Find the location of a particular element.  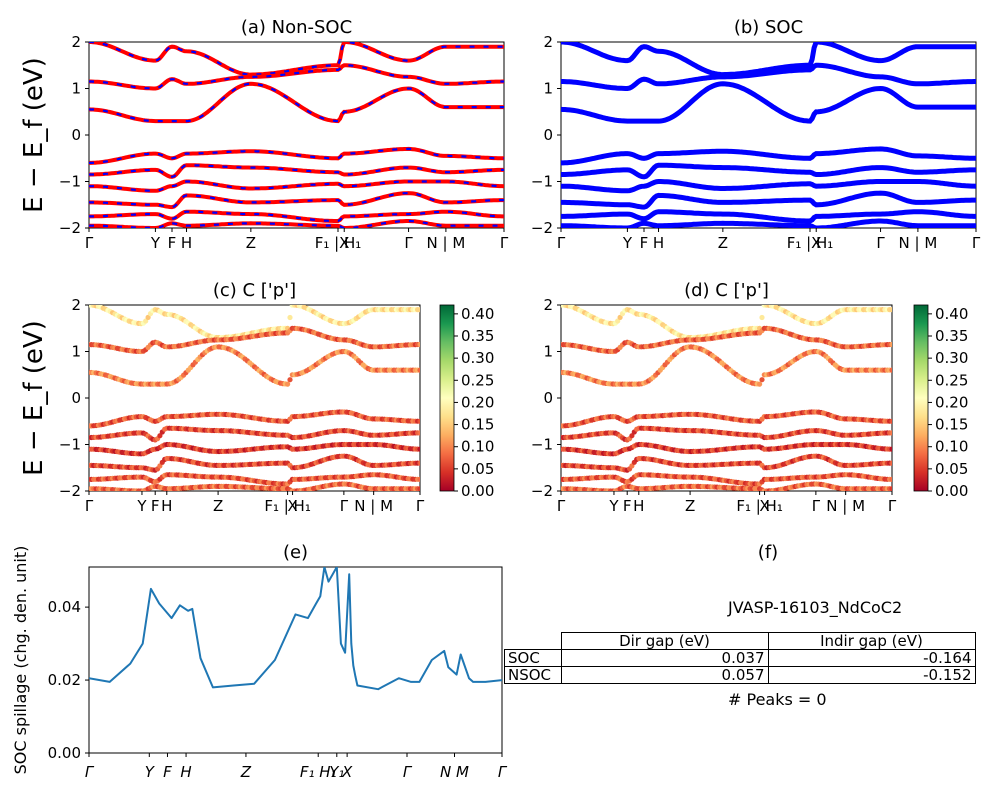

panel-title: (e) is located at coordinates (295, 552).